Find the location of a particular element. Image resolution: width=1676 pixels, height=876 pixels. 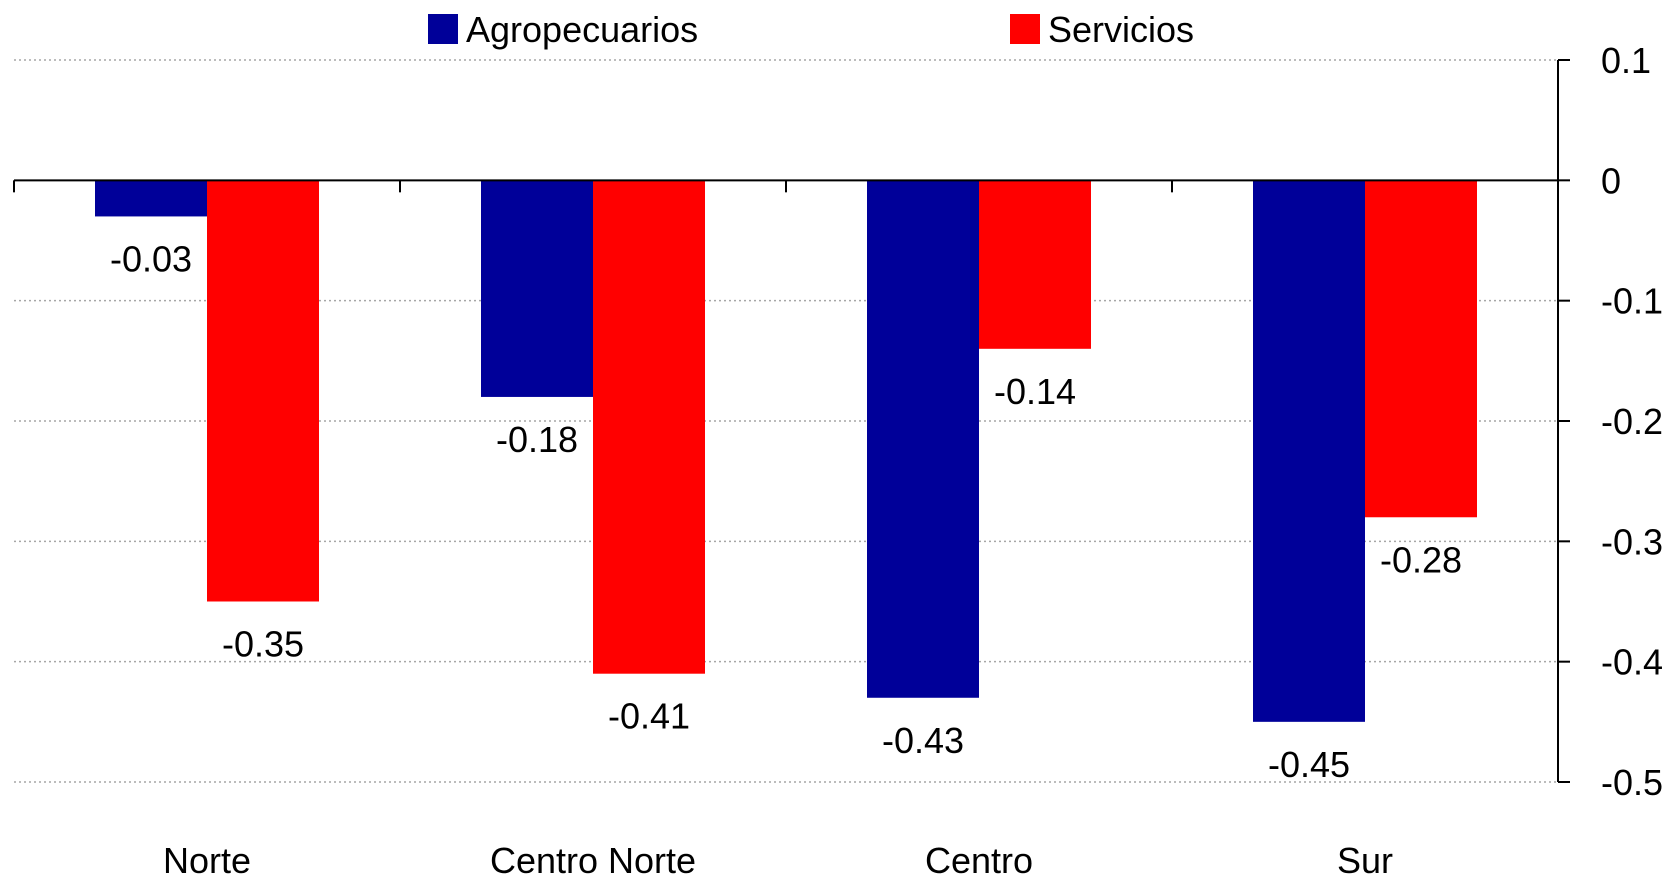

y-tick-label-0: 0.1 is located at coordinates (1626, 60).